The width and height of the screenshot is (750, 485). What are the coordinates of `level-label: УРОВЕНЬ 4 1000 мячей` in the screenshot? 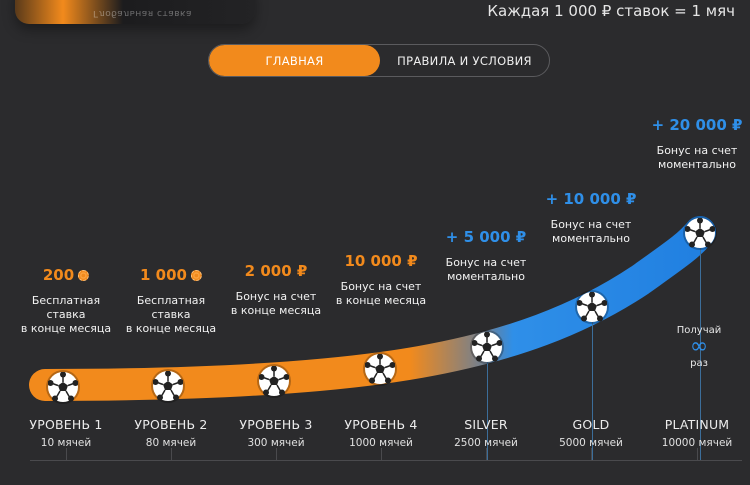 It's located at (380, 433).